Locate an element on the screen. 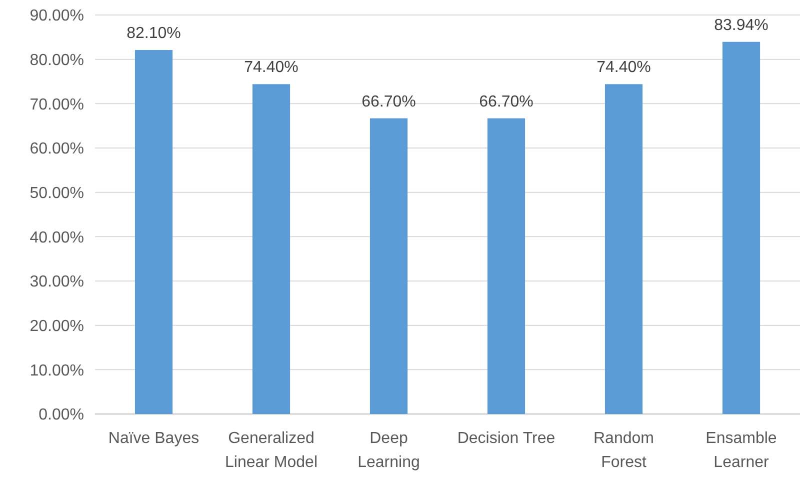  y-tick-label: 40.00% is located at coordinates (57, 237).